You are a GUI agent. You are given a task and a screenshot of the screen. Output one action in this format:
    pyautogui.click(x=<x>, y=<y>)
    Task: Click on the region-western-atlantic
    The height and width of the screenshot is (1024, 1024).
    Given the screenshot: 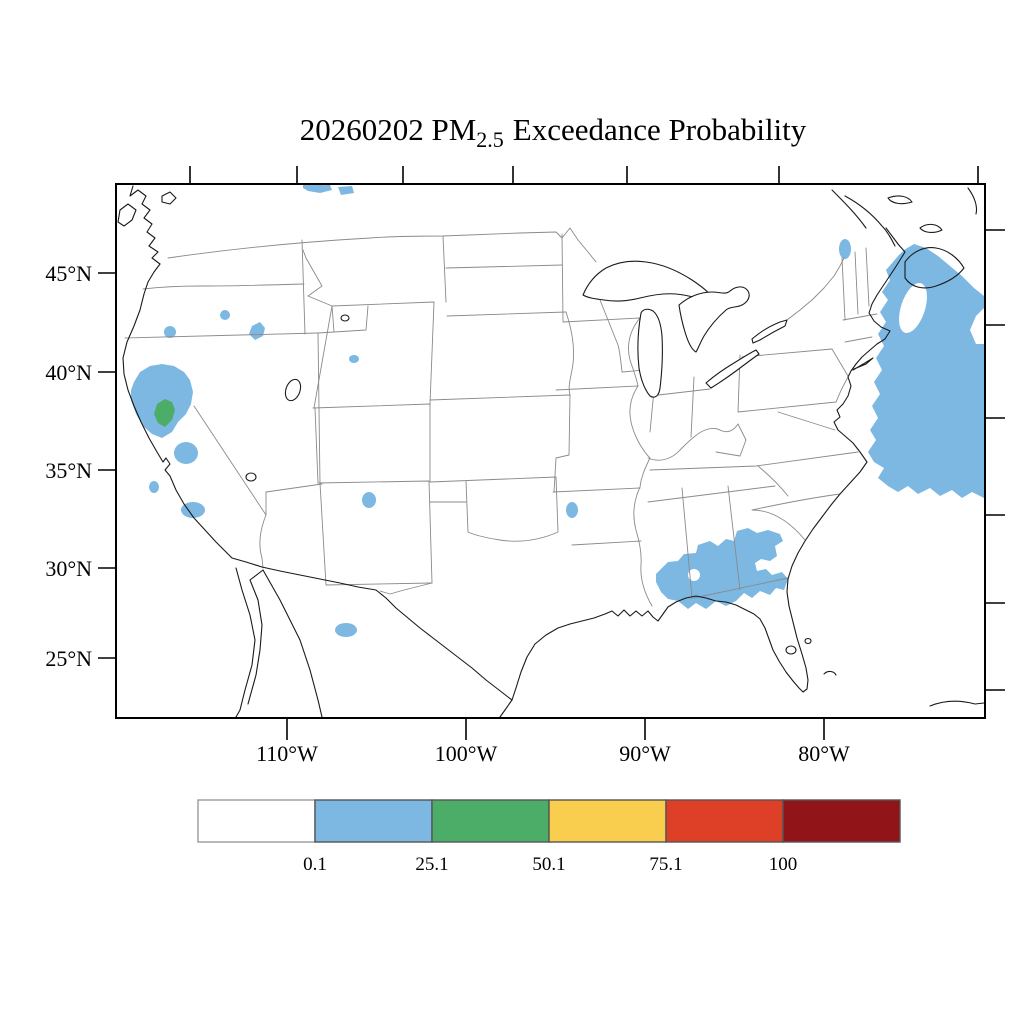 What is the action you would take?
    pyautogui.click(x=926, y=371)
    